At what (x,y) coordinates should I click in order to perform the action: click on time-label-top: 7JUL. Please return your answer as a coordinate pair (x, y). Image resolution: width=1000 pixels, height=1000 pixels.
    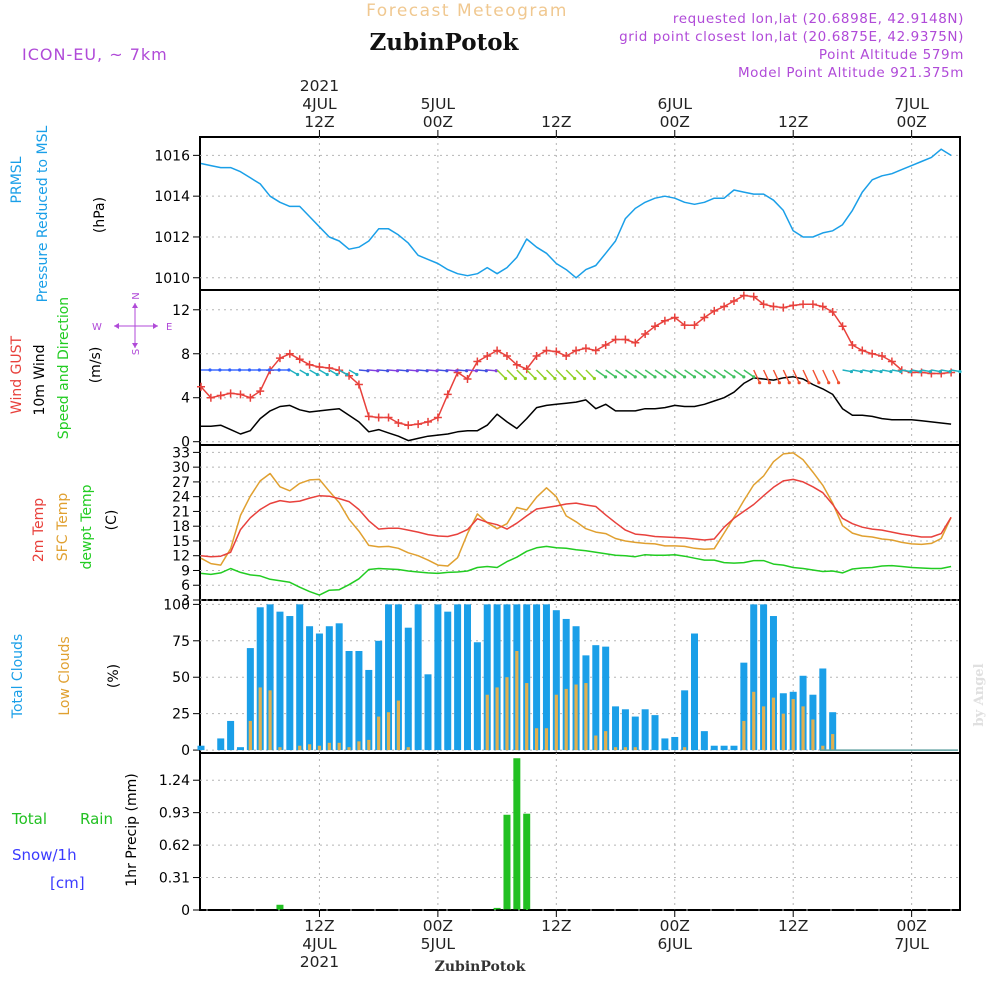
    Looking at the image, I should click on (911, 104).